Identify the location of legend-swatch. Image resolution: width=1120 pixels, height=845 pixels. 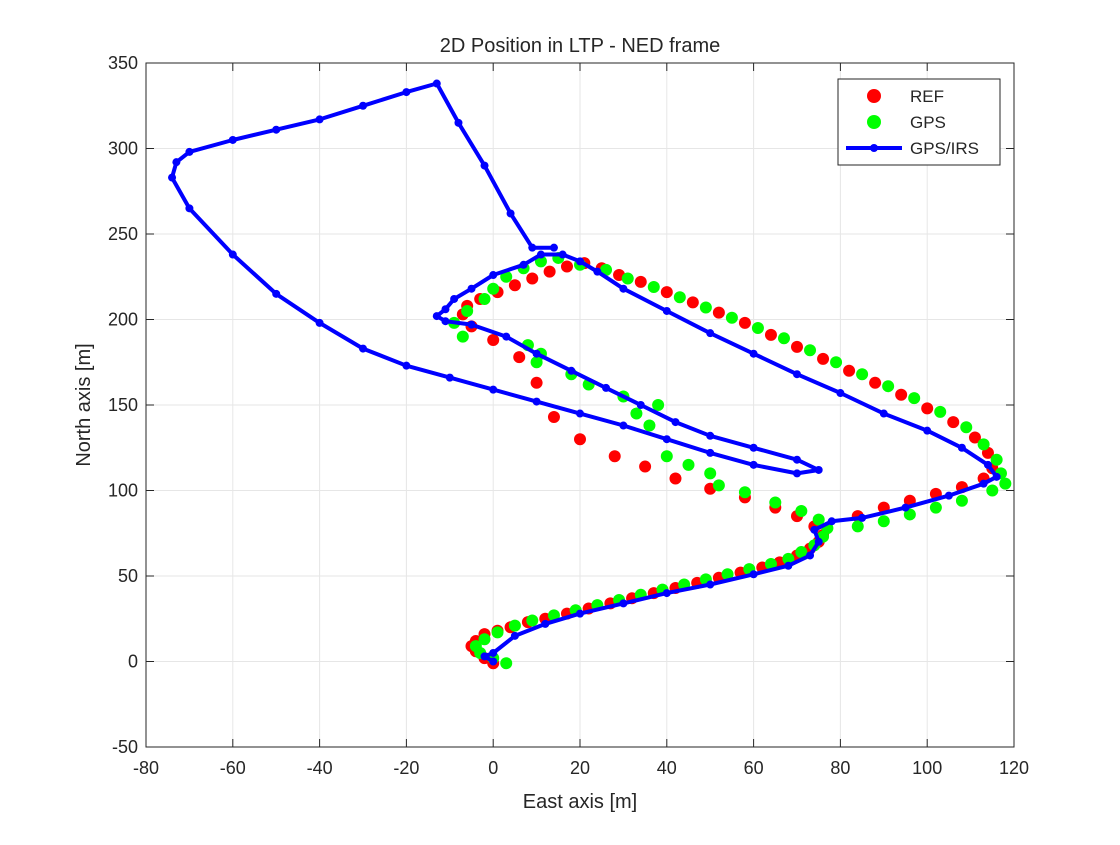
(874, 96).